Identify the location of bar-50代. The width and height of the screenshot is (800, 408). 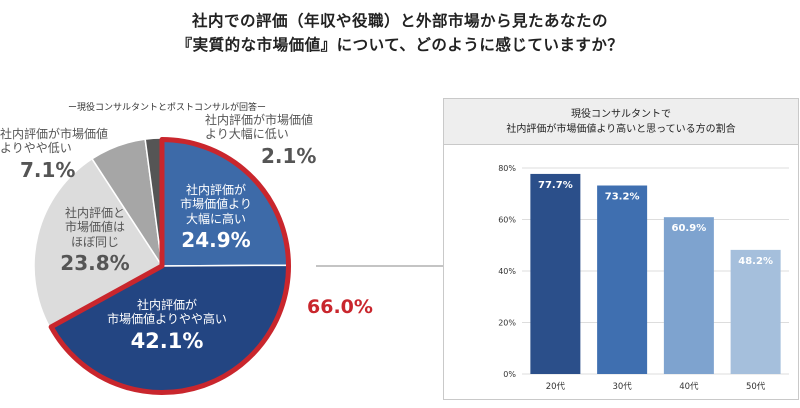
(755, 311).